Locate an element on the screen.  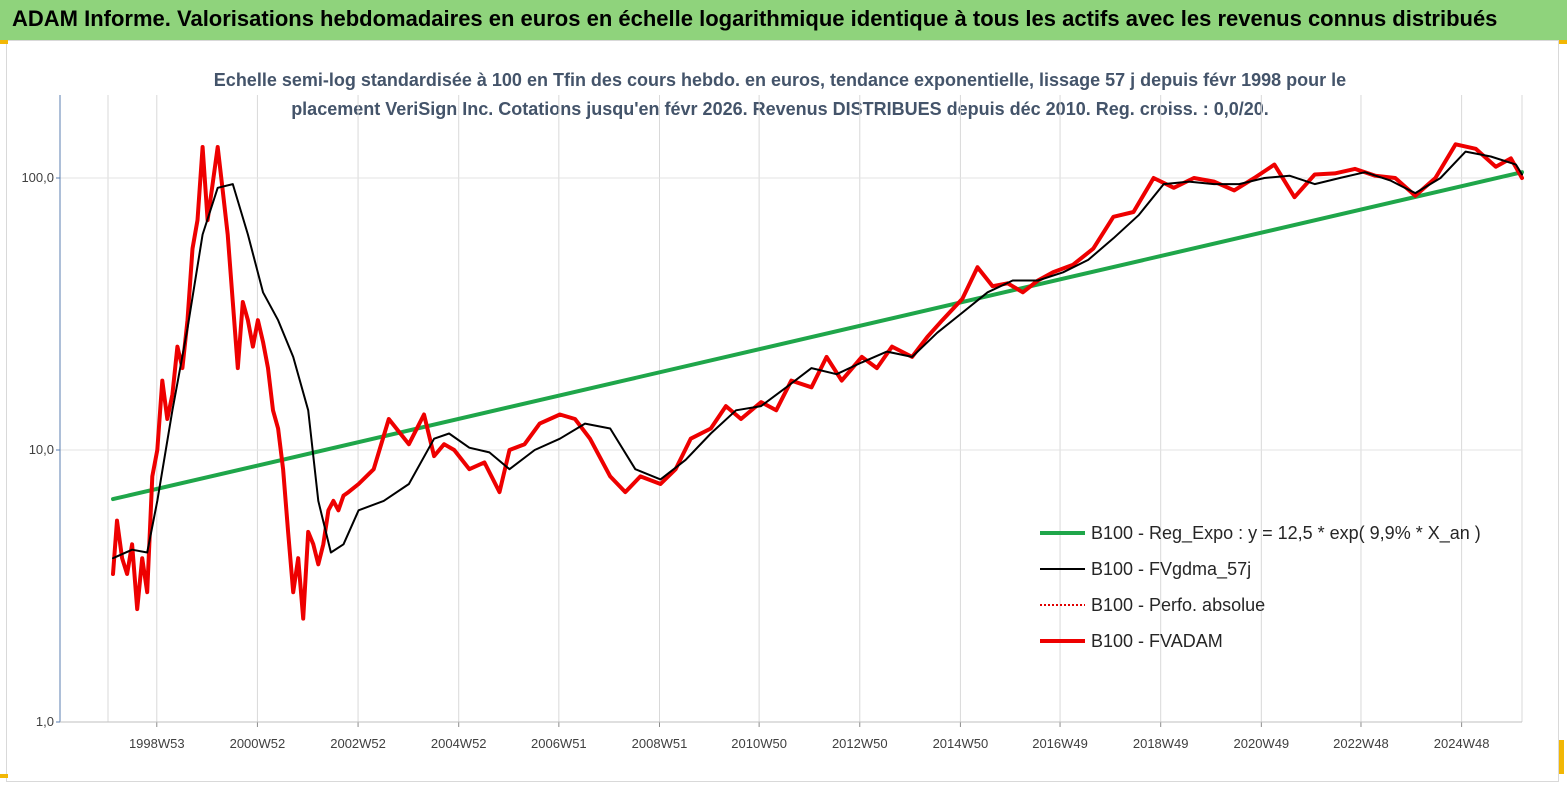
corner-marker-tr is located at coordinates (1563, 42).